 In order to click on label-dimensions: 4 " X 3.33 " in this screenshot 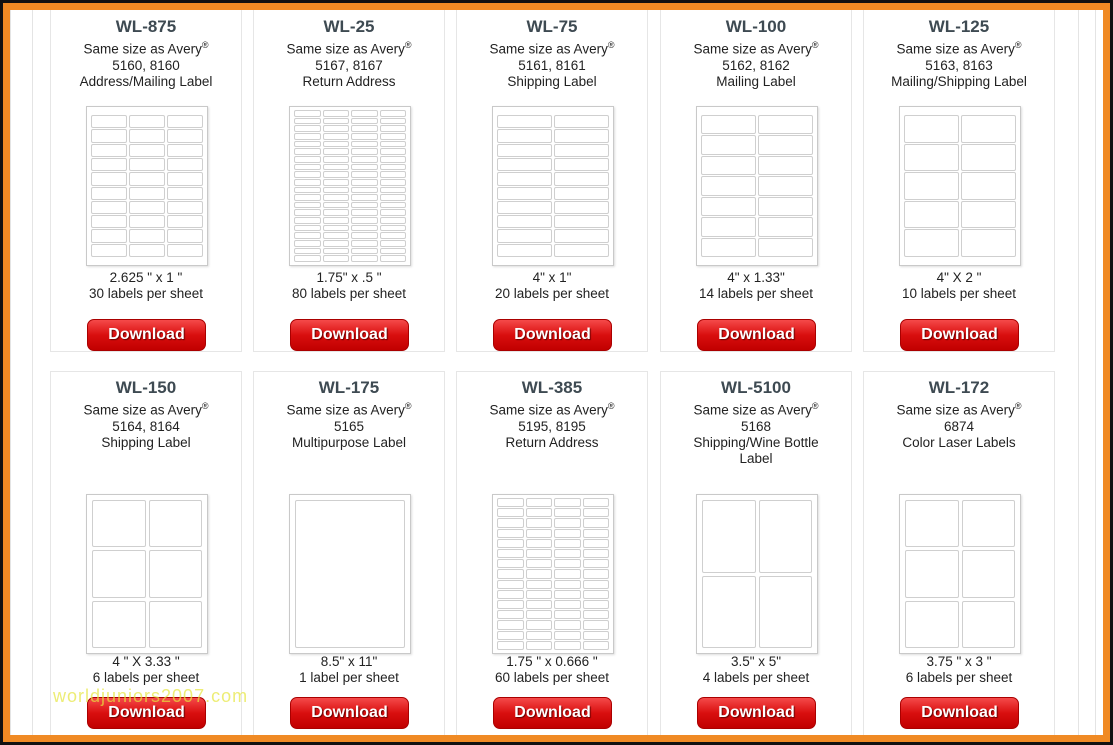, I will do `click(146, 661)`.